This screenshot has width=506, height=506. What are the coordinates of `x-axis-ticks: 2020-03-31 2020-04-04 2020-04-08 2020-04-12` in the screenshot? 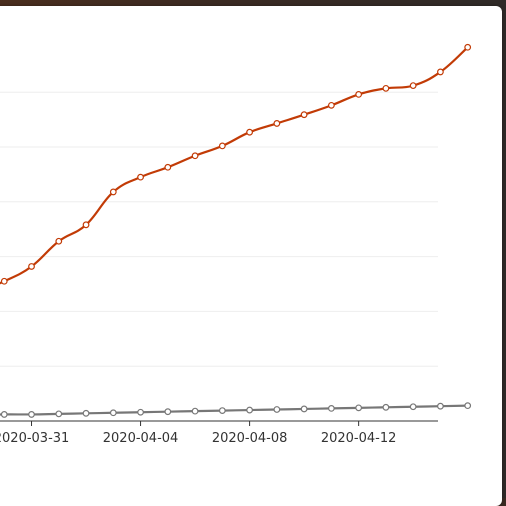 It's located at (198, 433).